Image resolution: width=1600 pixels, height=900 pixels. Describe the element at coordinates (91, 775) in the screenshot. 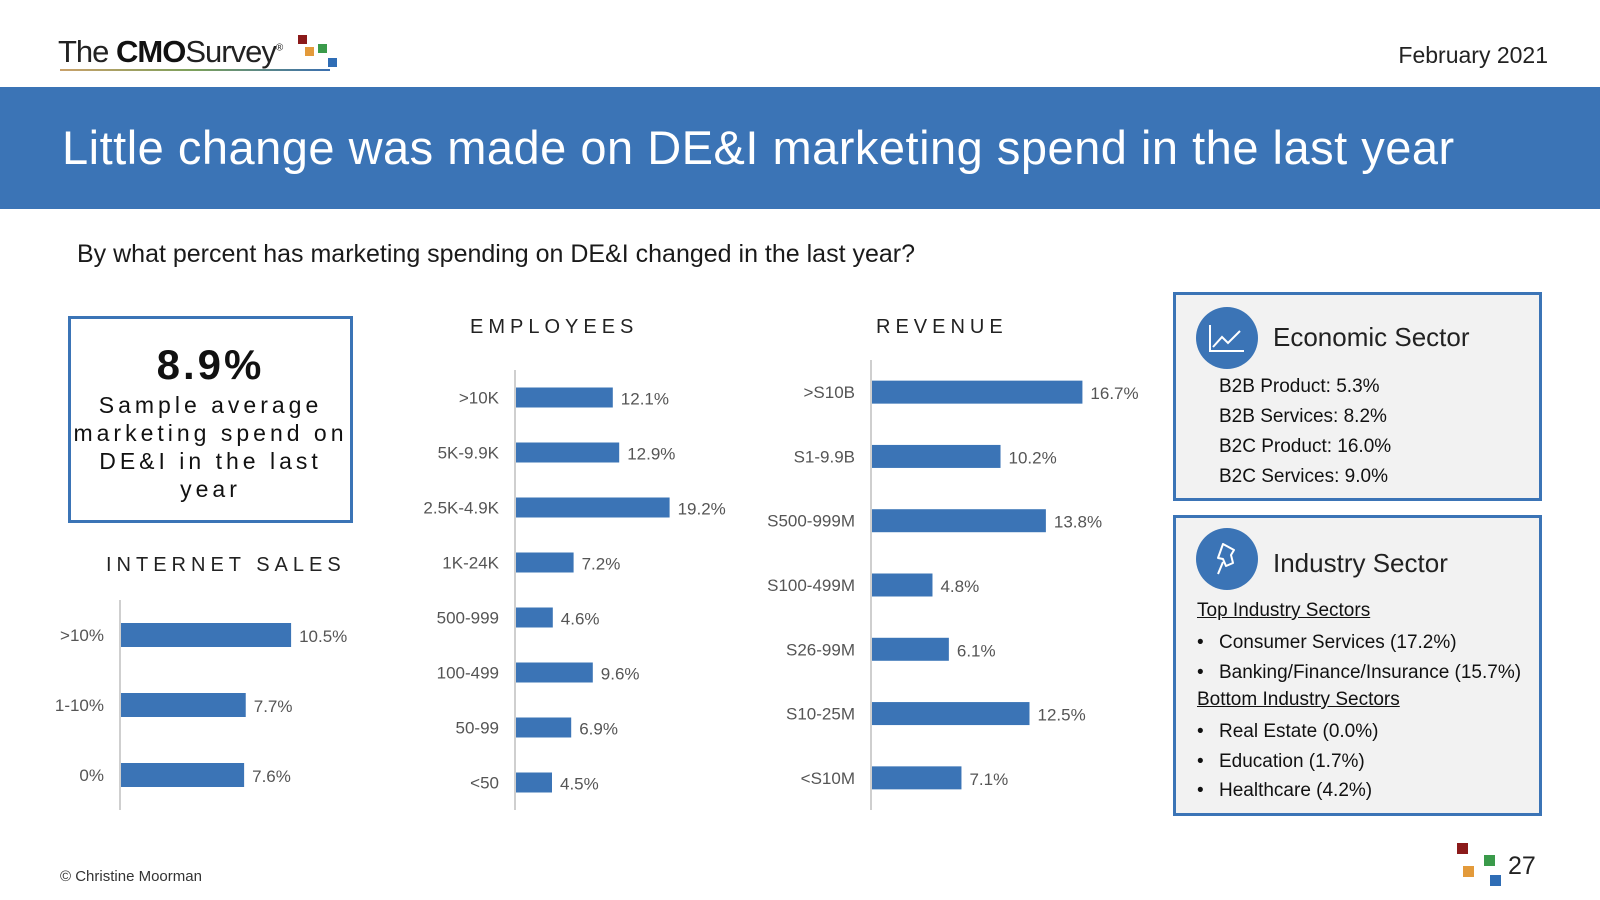

I see `category-label: 0%` at that location.